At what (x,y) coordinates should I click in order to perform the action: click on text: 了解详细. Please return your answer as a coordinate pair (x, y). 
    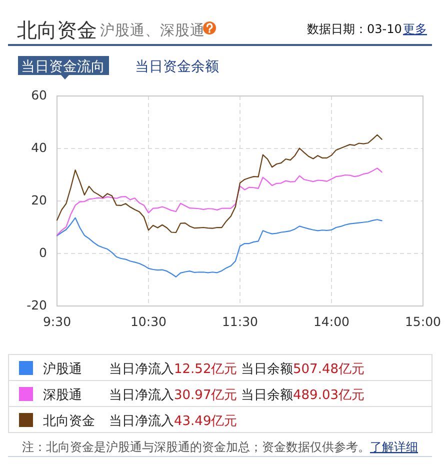
    Looking at the image, I should click on (394, 447).